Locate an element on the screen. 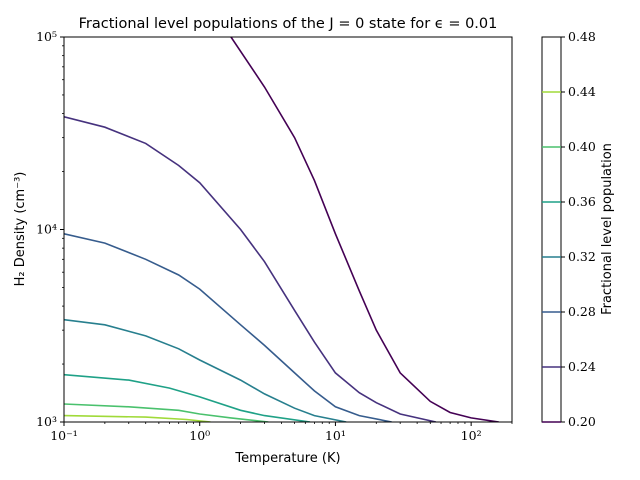 The height and width of the screenshot is (480, 640). colorbar-lines is located at coordinates (551, 257).